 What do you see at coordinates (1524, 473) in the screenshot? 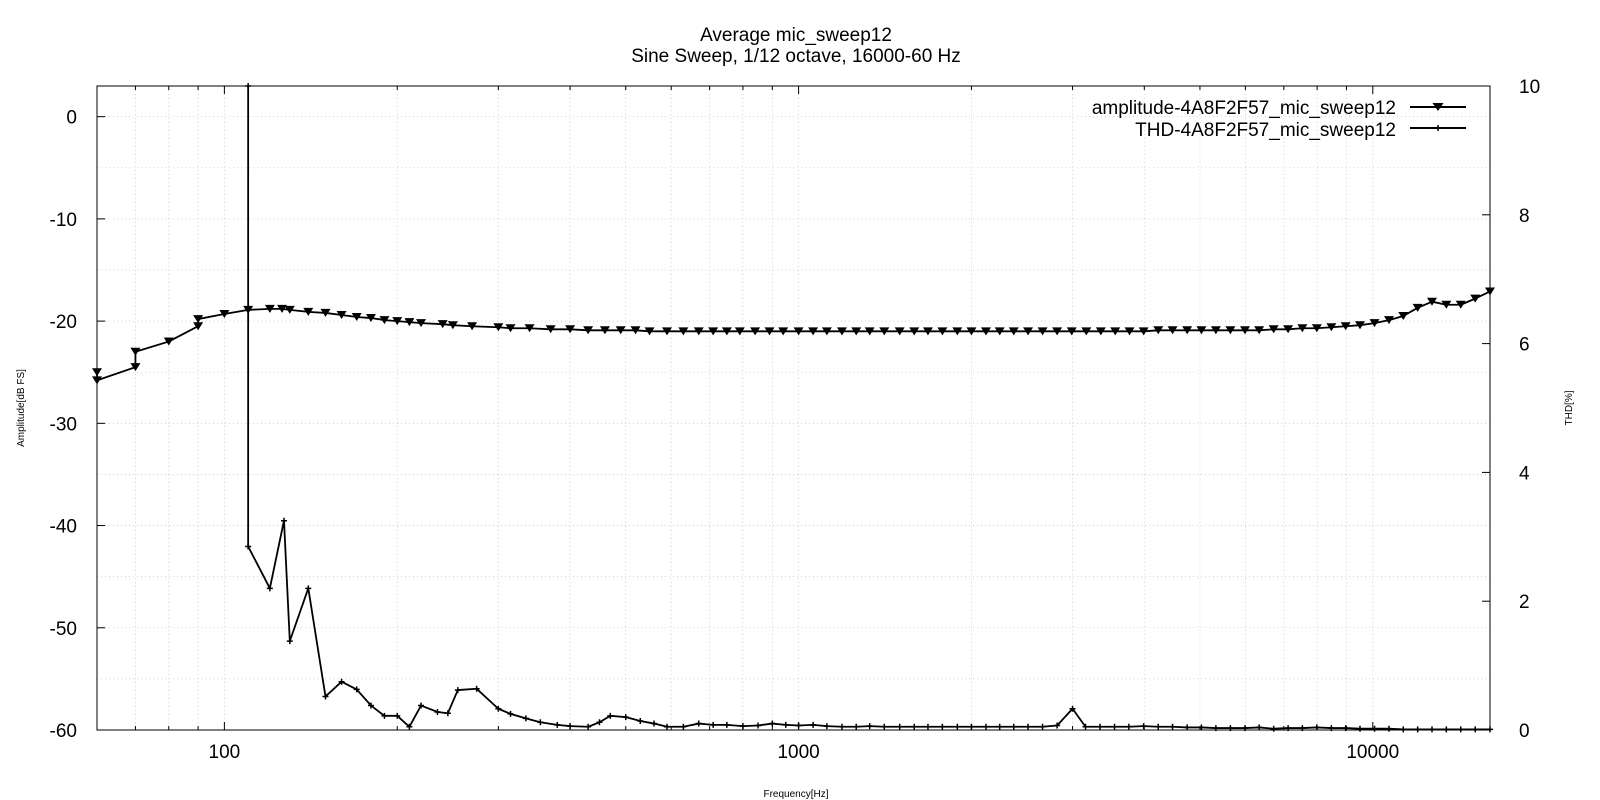
I see `y2-tick-label: 4` at bounding box center [1524, 473].